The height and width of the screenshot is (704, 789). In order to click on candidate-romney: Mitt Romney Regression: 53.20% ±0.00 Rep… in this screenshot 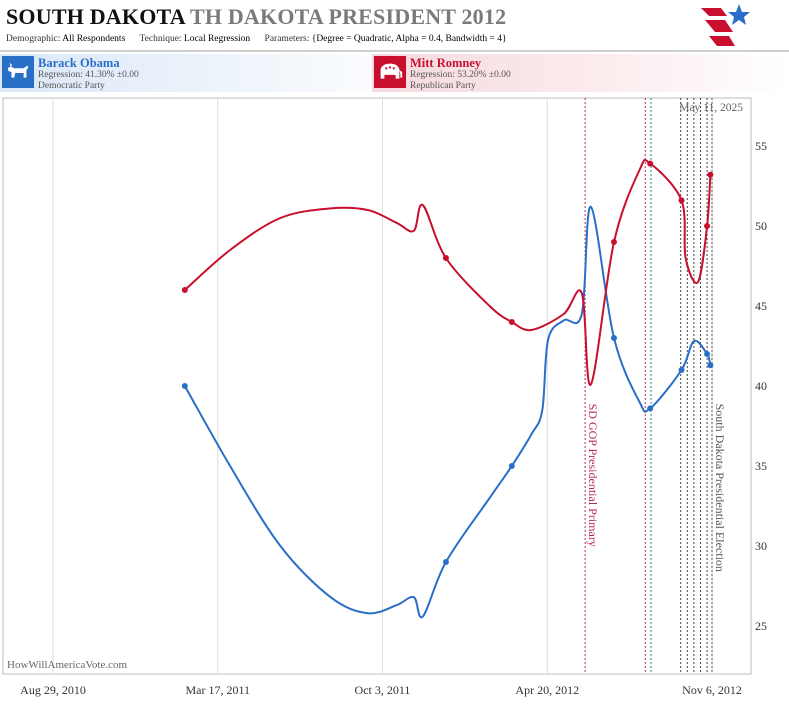, I will do `click(580, 73)`.